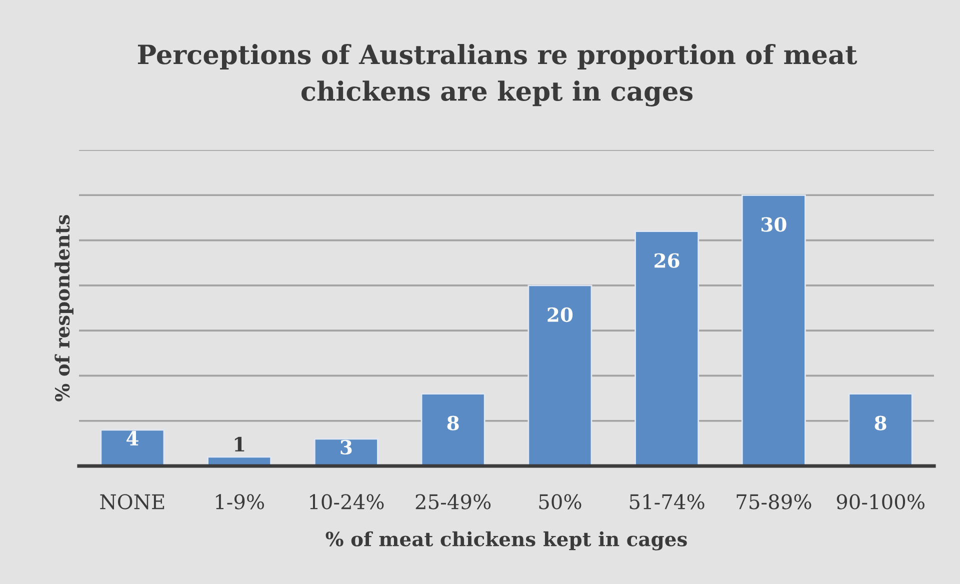  Describe the element at coordinates (347, 502) in the screenshot. I see `x-tick-label: 10-24%` at that location.